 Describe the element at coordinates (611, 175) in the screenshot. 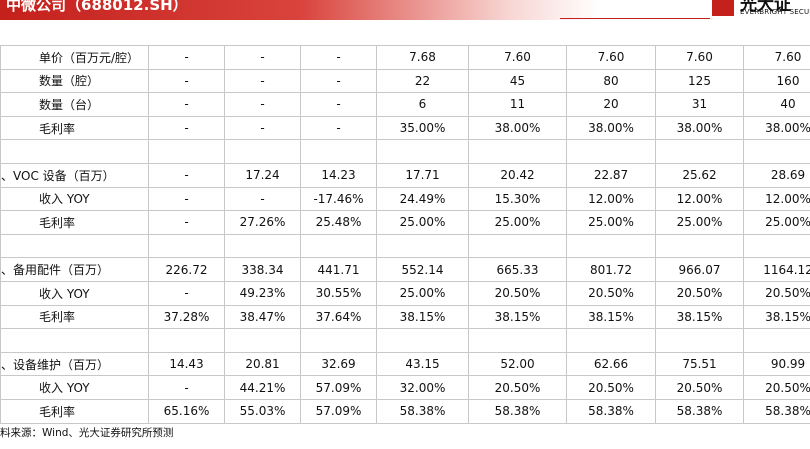

I see `cell: 22.87` at that location.